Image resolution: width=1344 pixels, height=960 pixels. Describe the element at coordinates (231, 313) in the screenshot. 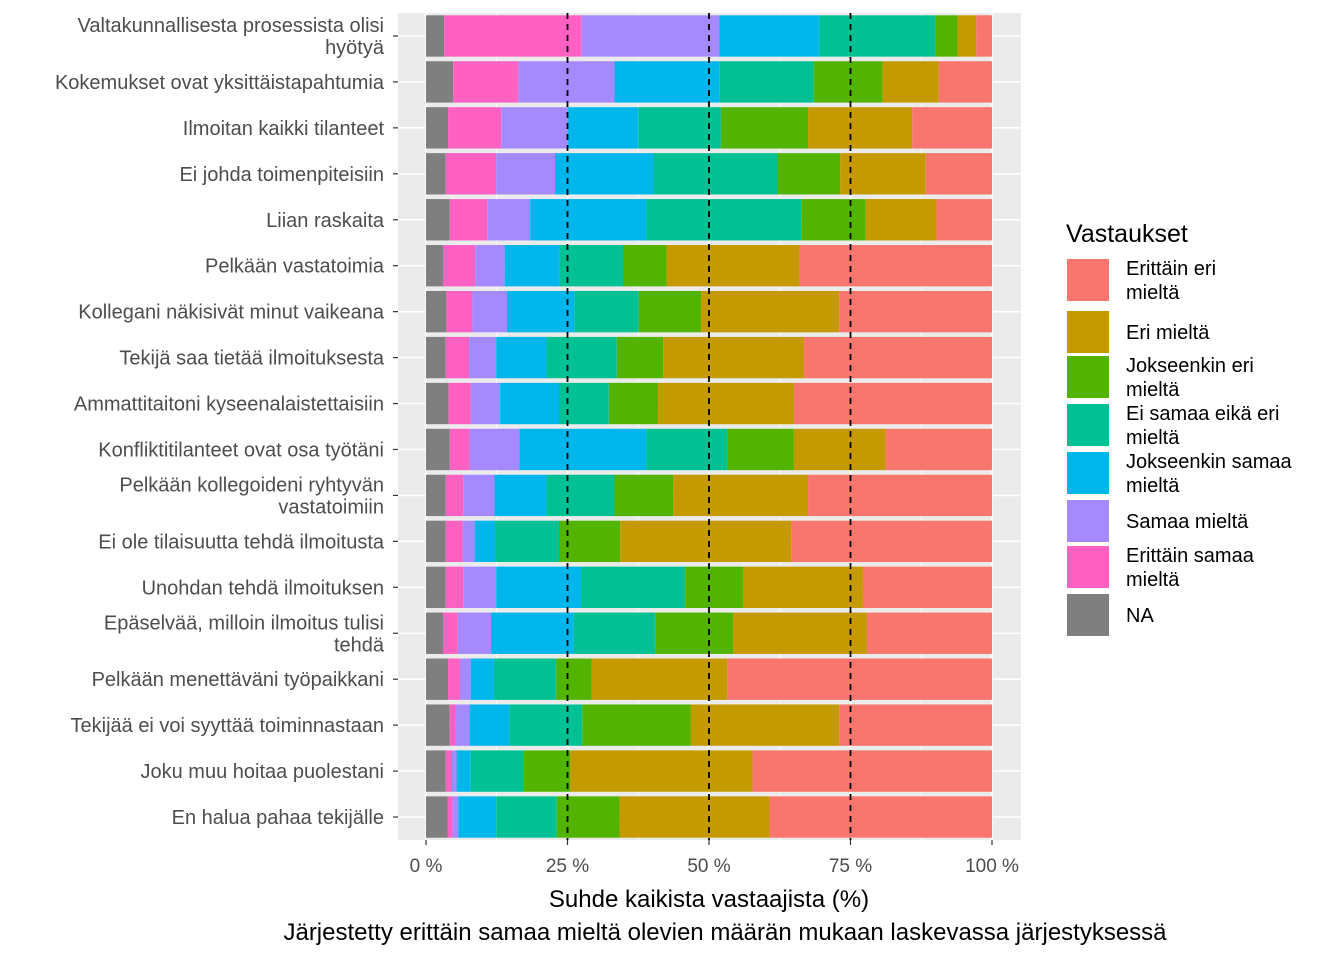

I see `category-label: Kollegani näkisivät minut vaikeana` at that location.